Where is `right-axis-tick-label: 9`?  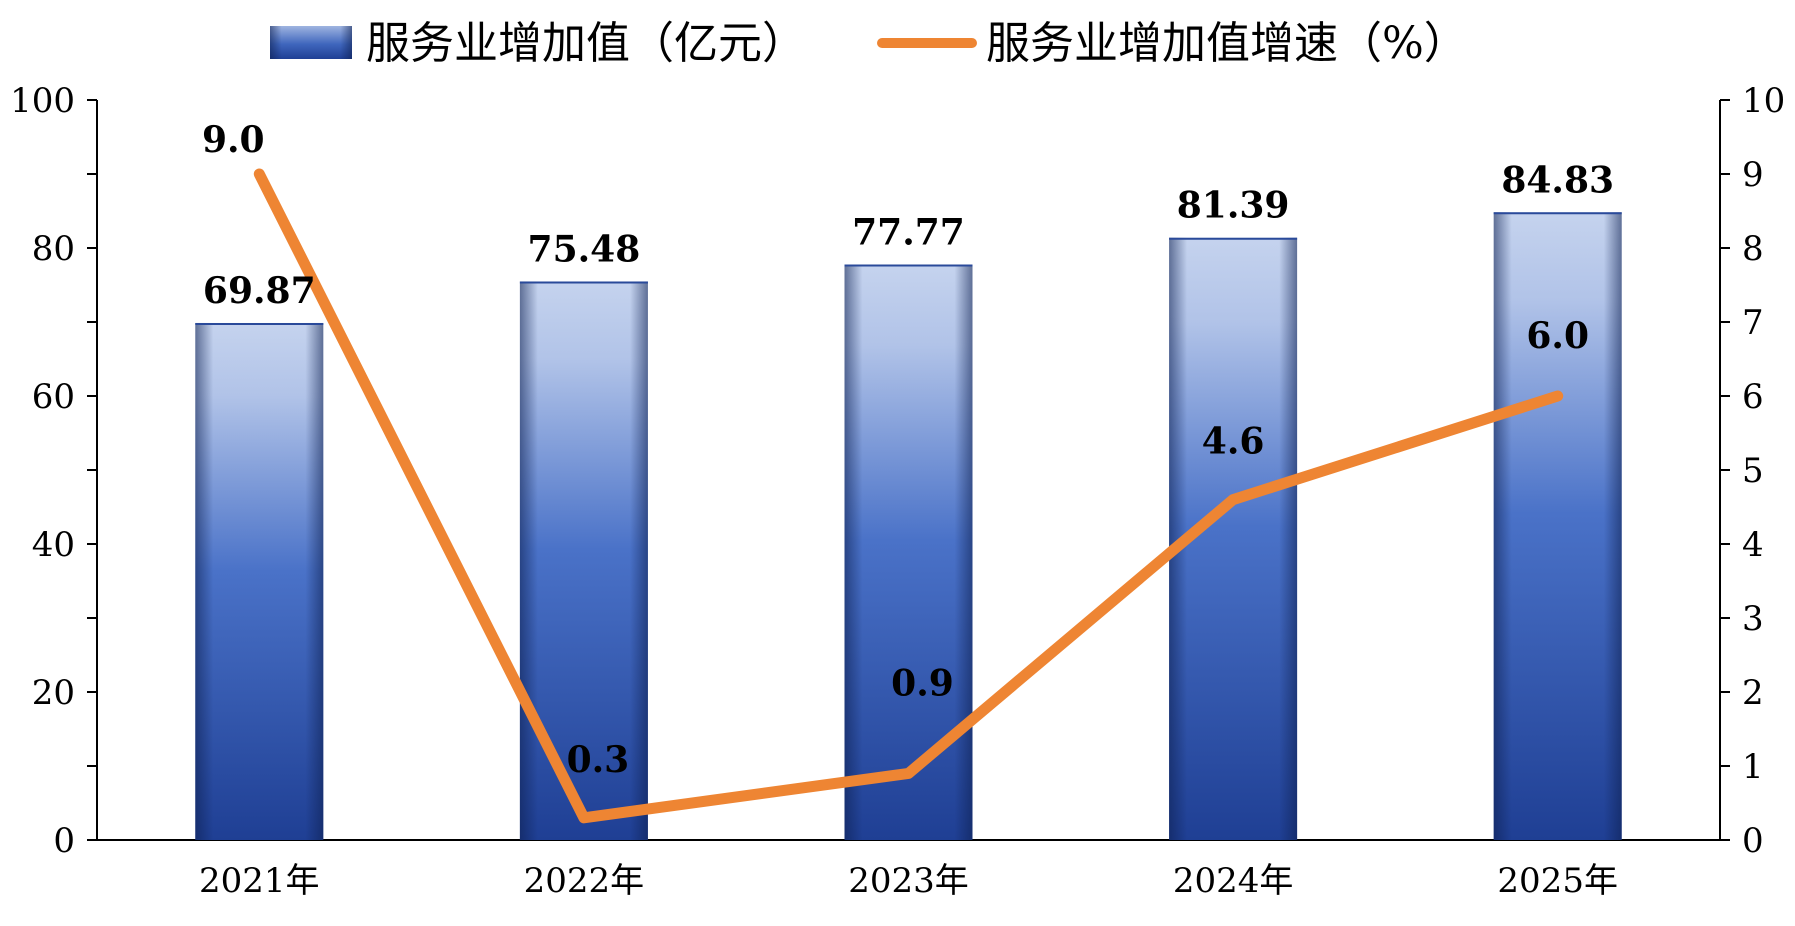 right-axis-tick-label: 9 is located at coordinates (1753, 175).